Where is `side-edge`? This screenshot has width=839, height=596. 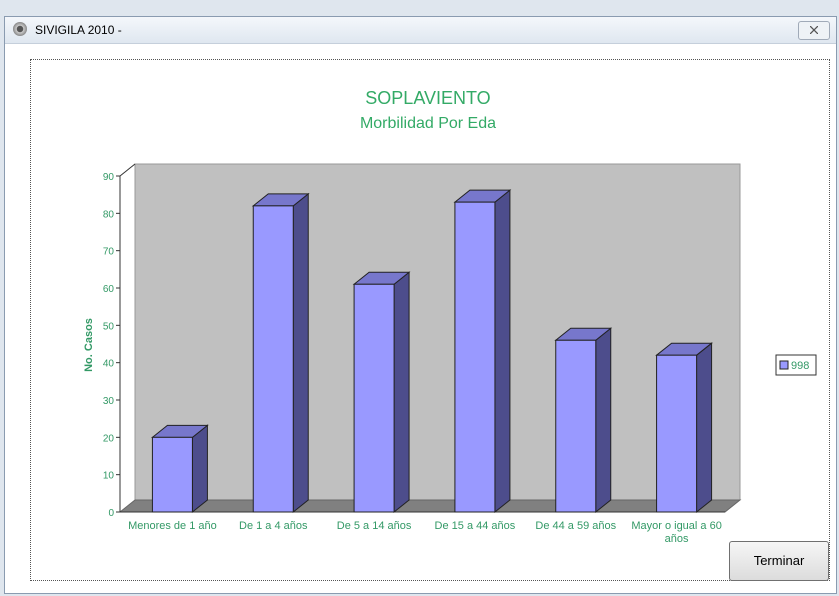
side-edge is located at coordinates (127, 170).